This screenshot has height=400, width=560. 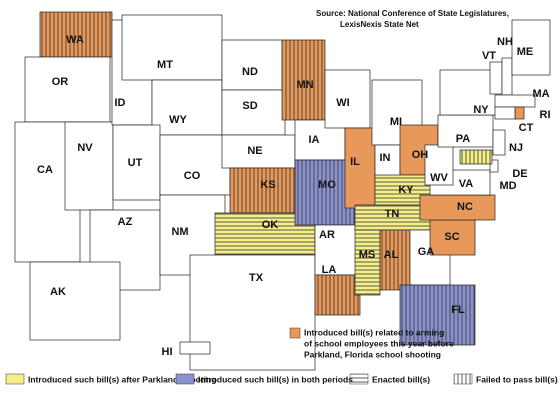 I want to click on state-label: UT, so click(x=135, y=163).